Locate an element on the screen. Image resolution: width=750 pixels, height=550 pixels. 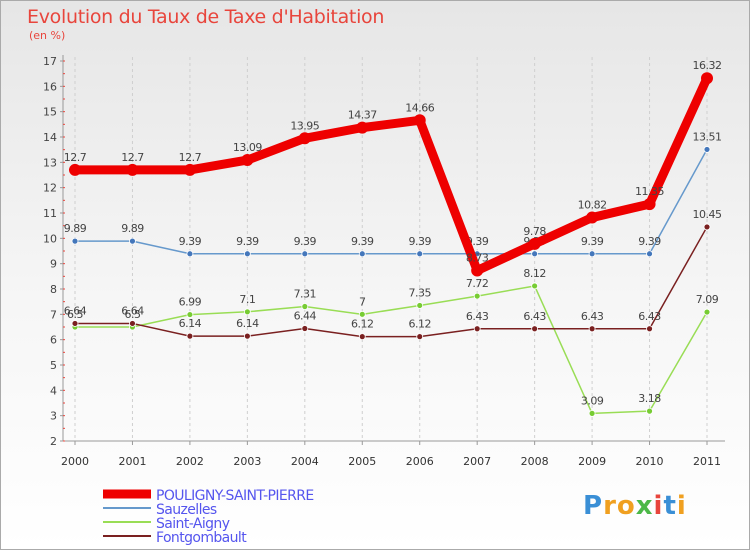
x-tick-label: 2009 is located at coordinates (592, 461).